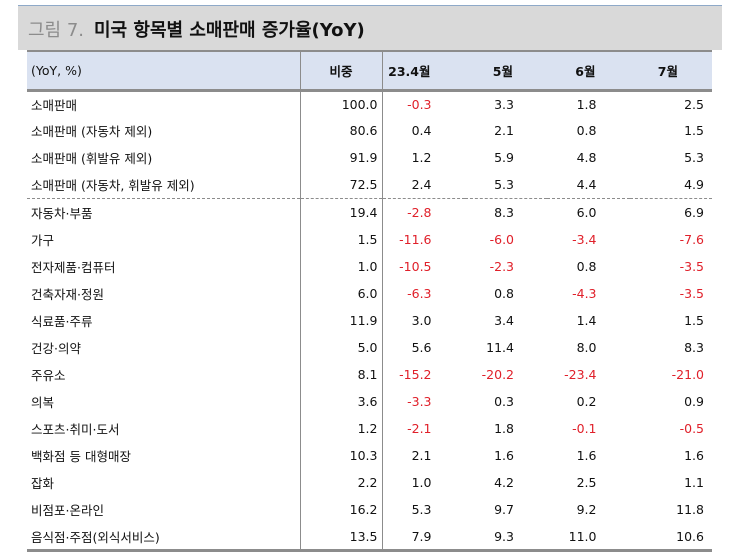  I want to click on row-value: 2.1, so click(504, 131).